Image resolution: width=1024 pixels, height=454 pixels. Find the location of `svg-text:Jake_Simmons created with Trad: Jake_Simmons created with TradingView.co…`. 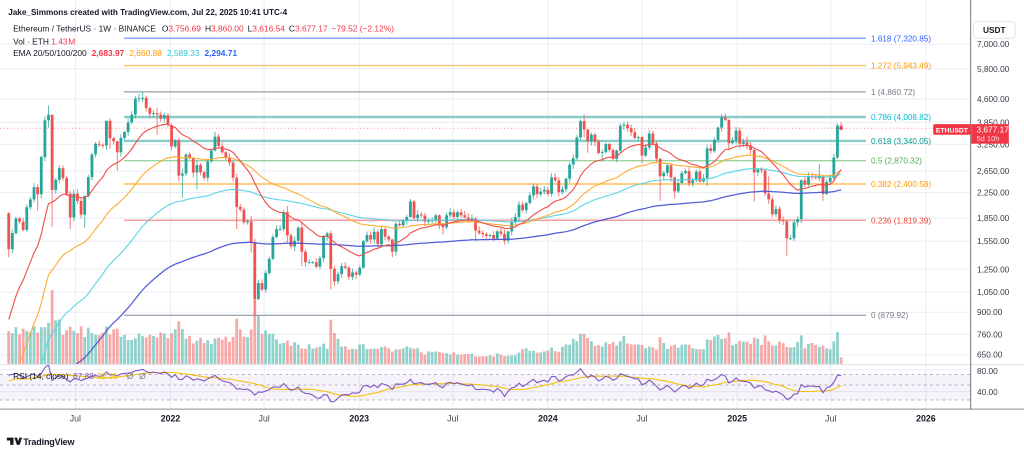

svg-text:Jake_Simmons created with Trad: Jake_Simmons created with TradingView.co… is located at coordinates (147, 12).